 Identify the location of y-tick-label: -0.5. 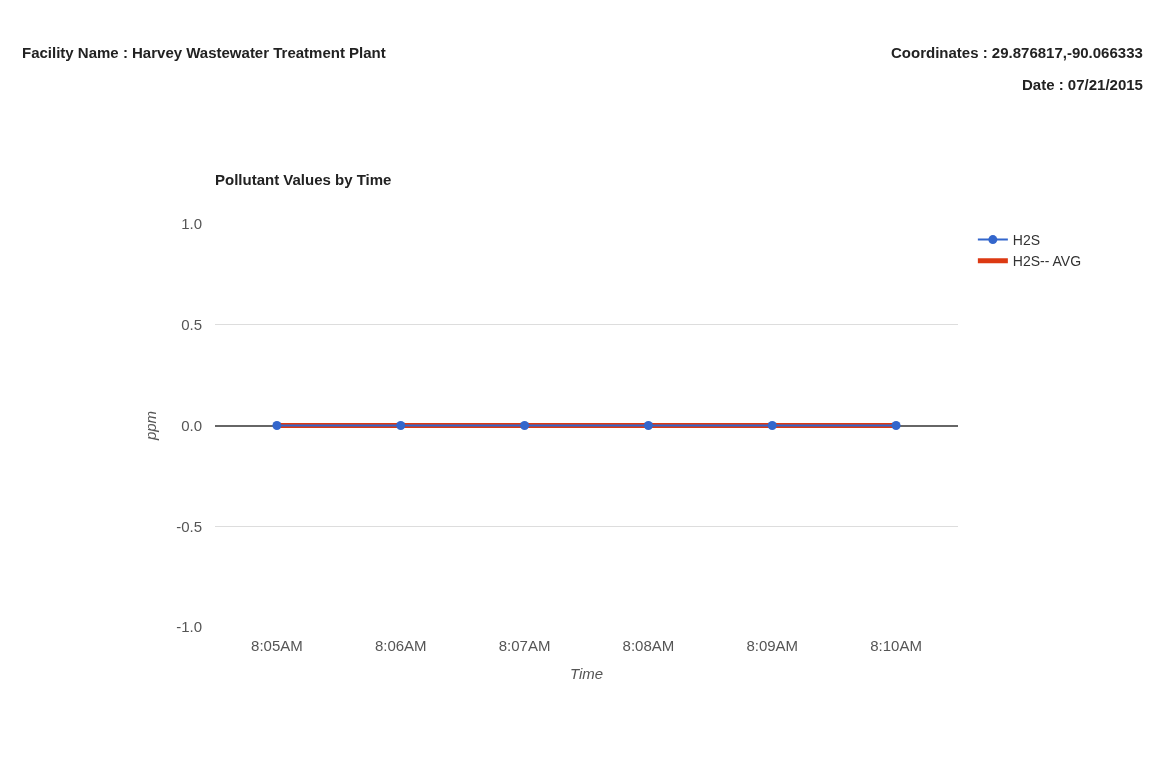
(189, 526).